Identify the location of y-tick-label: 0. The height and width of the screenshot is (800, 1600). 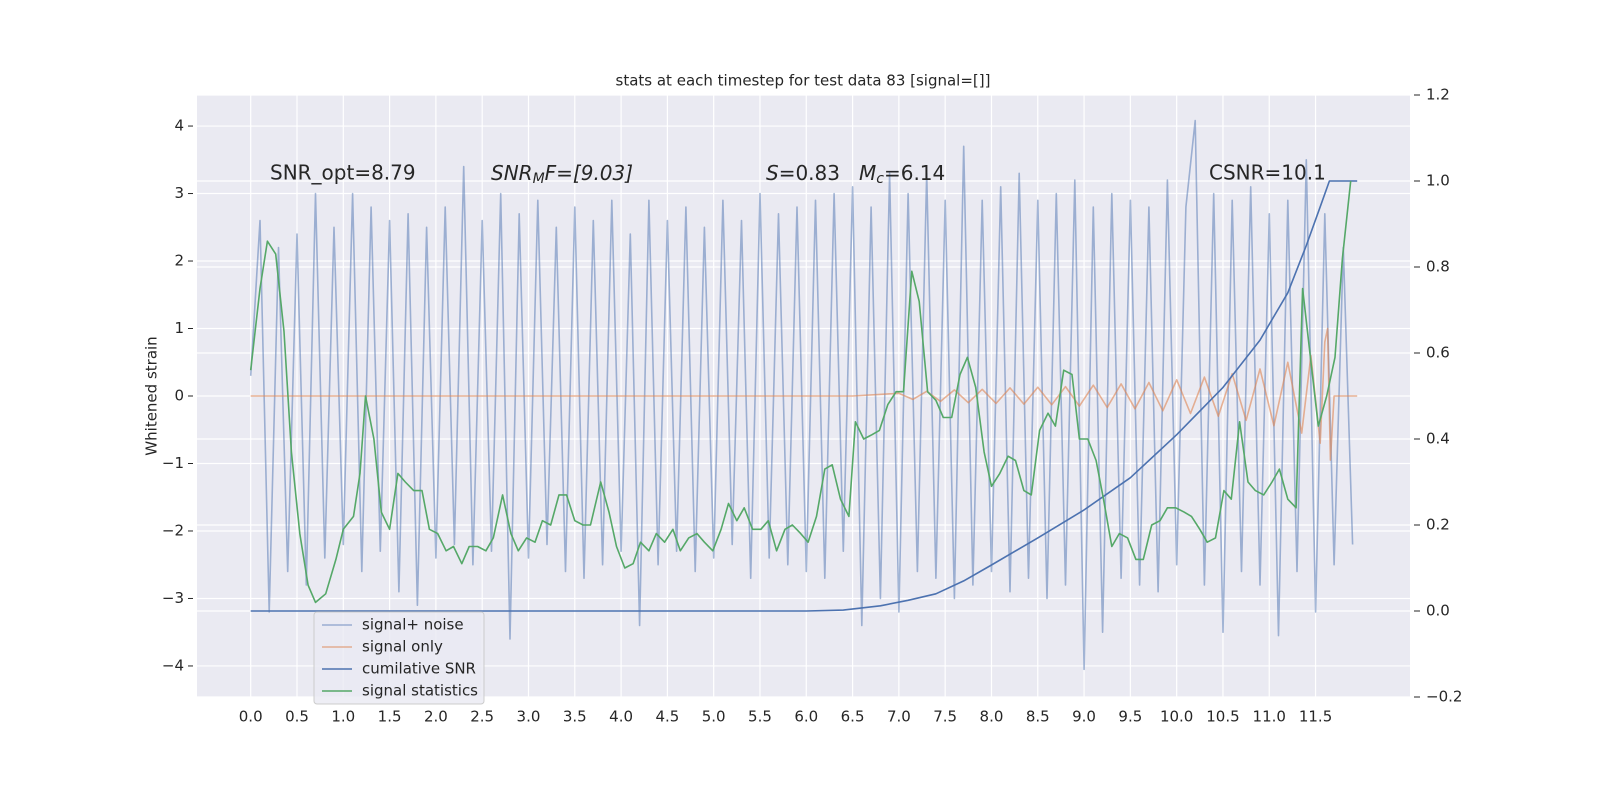
(179, 396).